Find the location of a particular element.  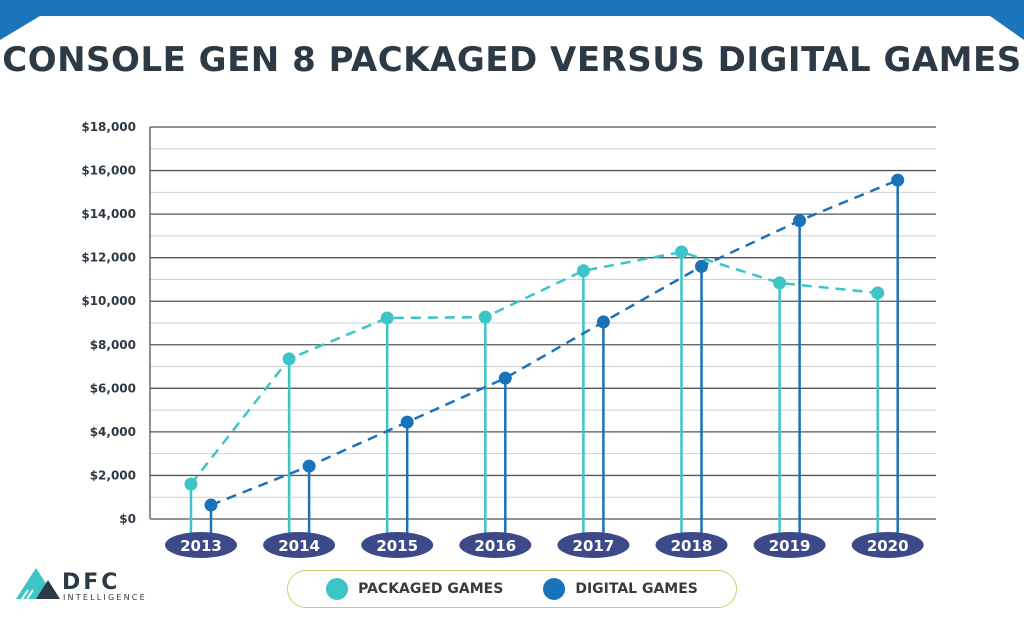

legend-item-digital: DIGITAL GAMES is located at coordinates (620, 589).